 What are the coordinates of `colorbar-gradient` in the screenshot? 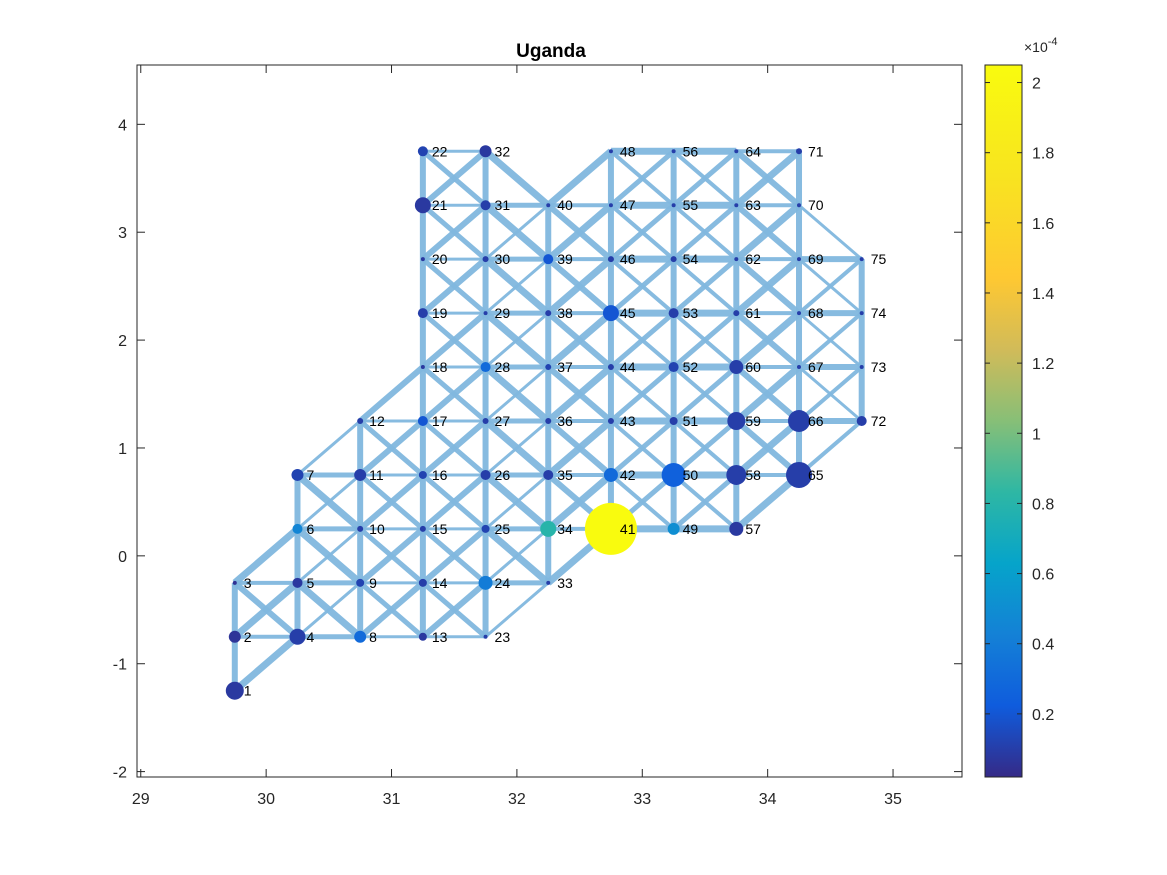 It's located at (1003, 421).